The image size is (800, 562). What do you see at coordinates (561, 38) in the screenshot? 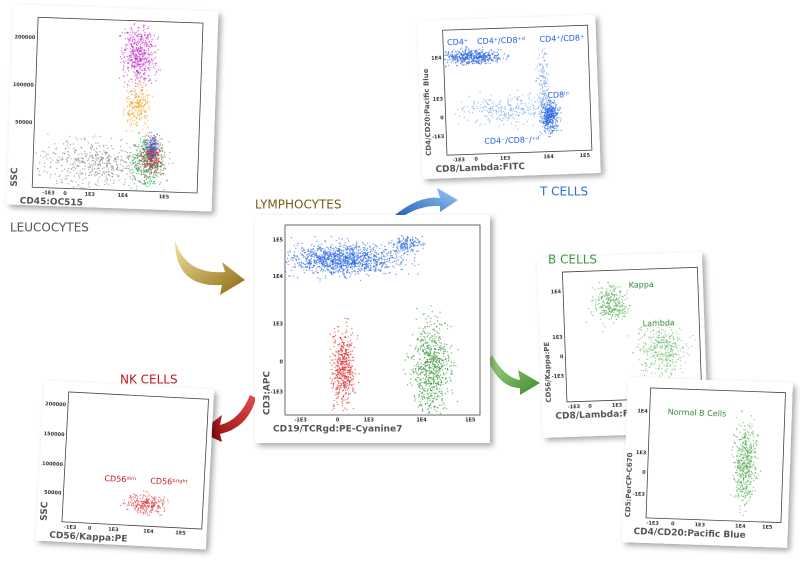
I see `population-label: CD4⁺/CD8⁺` at bounding box center [561, 38].